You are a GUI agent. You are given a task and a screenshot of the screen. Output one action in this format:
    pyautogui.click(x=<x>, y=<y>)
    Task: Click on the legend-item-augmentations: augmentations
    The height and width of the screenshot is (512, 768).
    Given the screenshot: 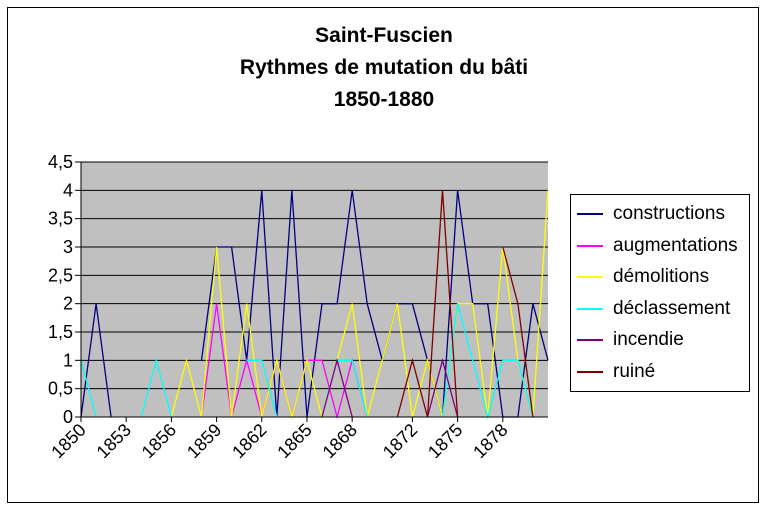 What is the action you would take?
    pyautogui.click(x=657, y=246)
    